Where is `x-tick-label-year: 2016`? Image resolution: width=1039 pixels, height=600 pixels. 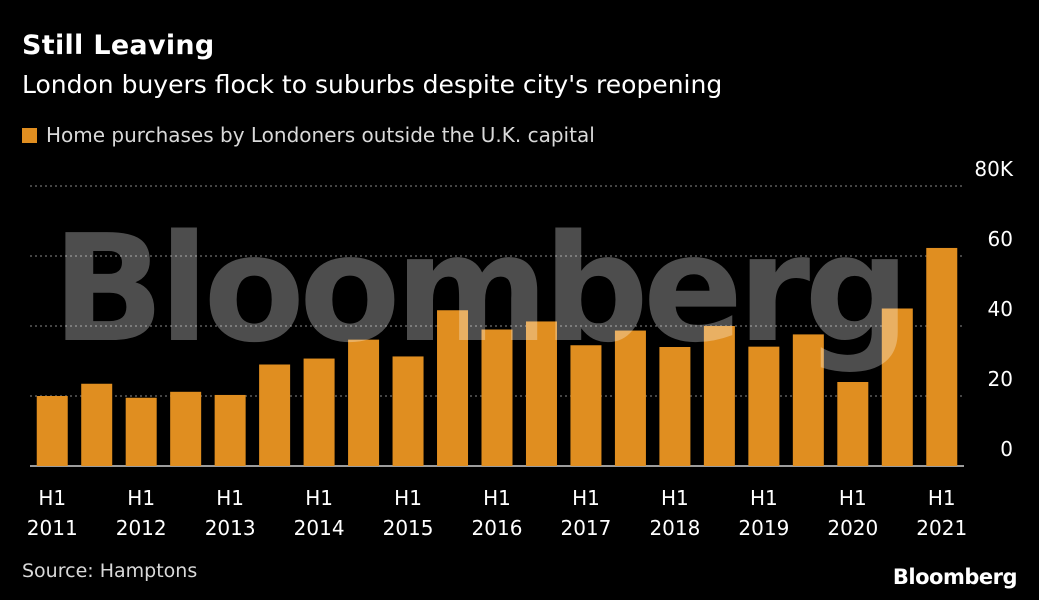 x-tick-label-year: 2016 is located at coordinates (497, 528).